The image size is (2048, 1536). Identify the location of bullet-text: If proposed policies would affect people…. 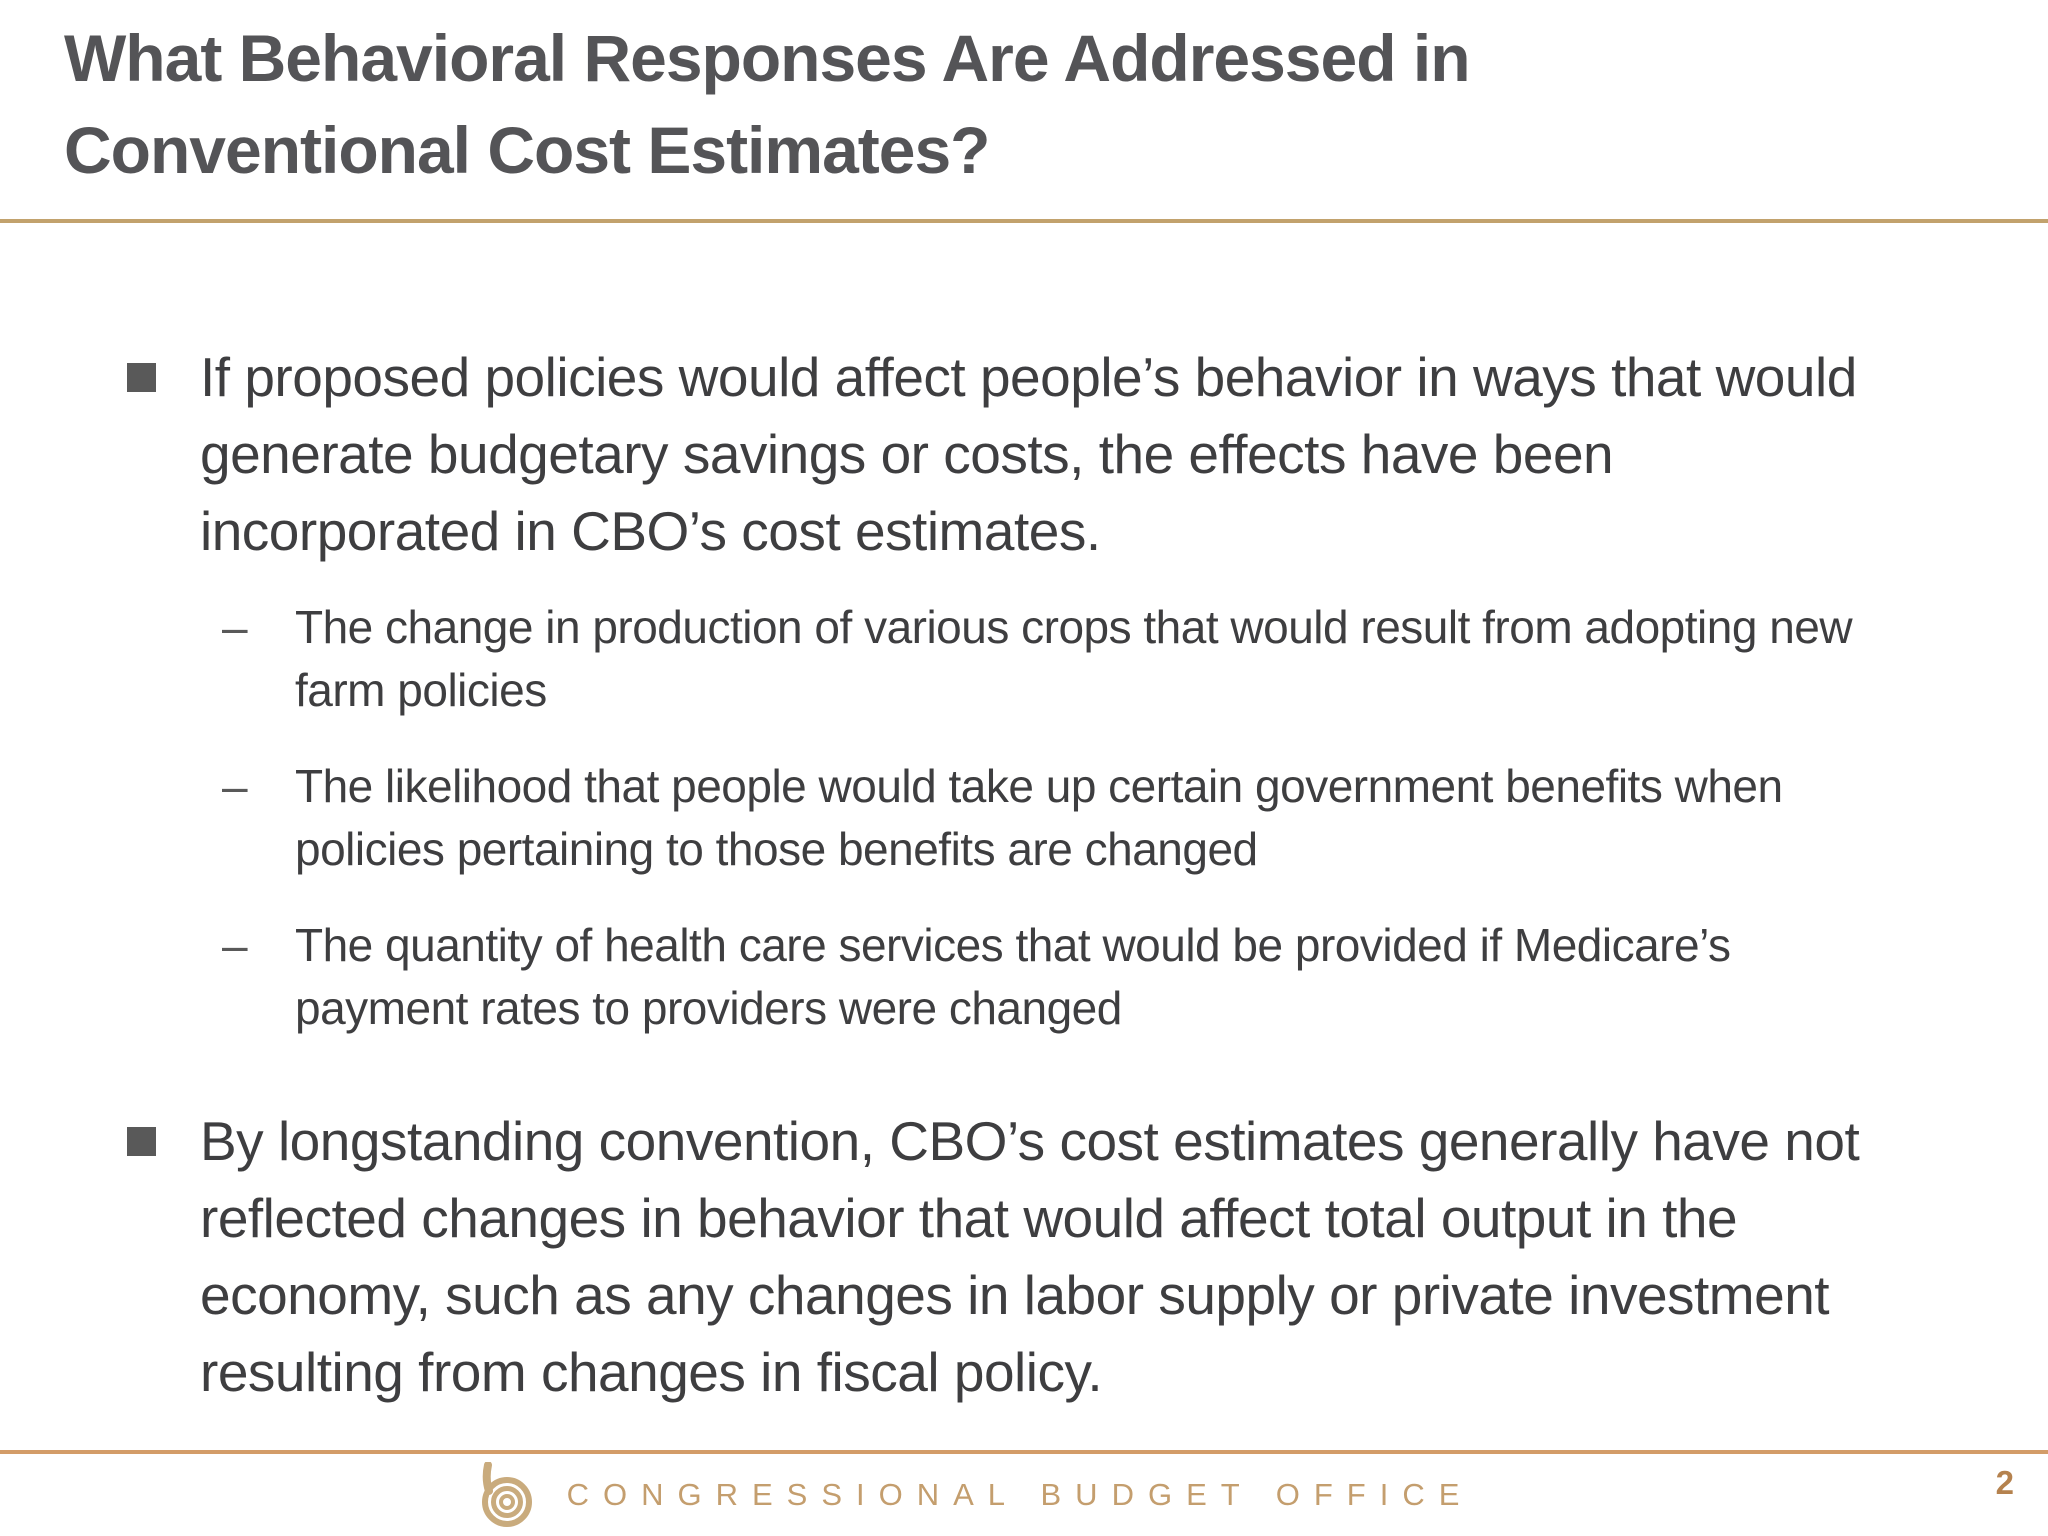
(1028, 454).